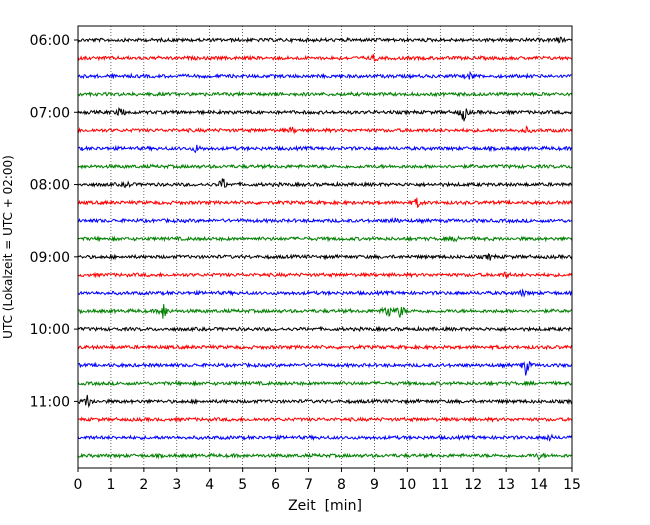 Image resolution: width=650 pixels, height=525 pixels. I want to click on y-tick-label: 06:00, so click(50, 41).